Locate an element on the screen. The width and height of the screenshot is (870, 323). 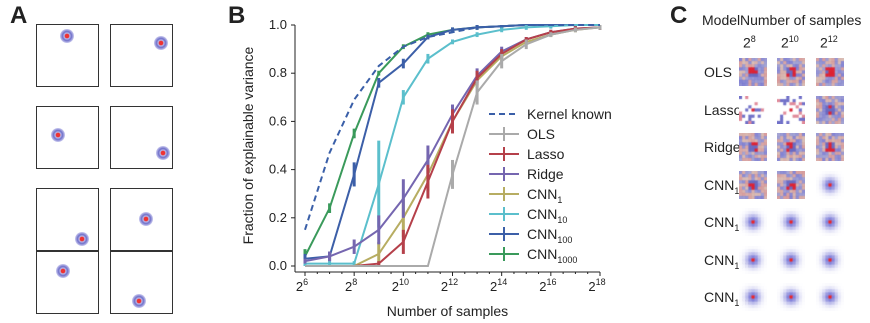
panel-c-label: C is located at coordinates (679, 15).